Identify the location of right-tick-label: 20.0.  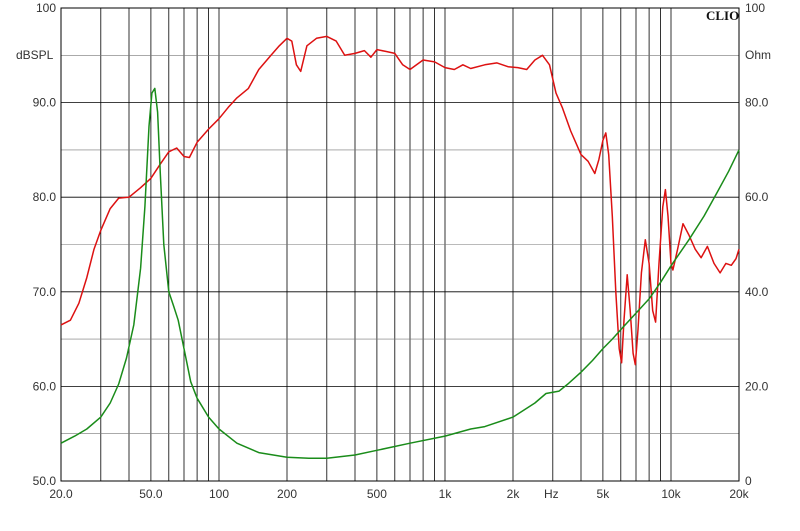
(757, 386).